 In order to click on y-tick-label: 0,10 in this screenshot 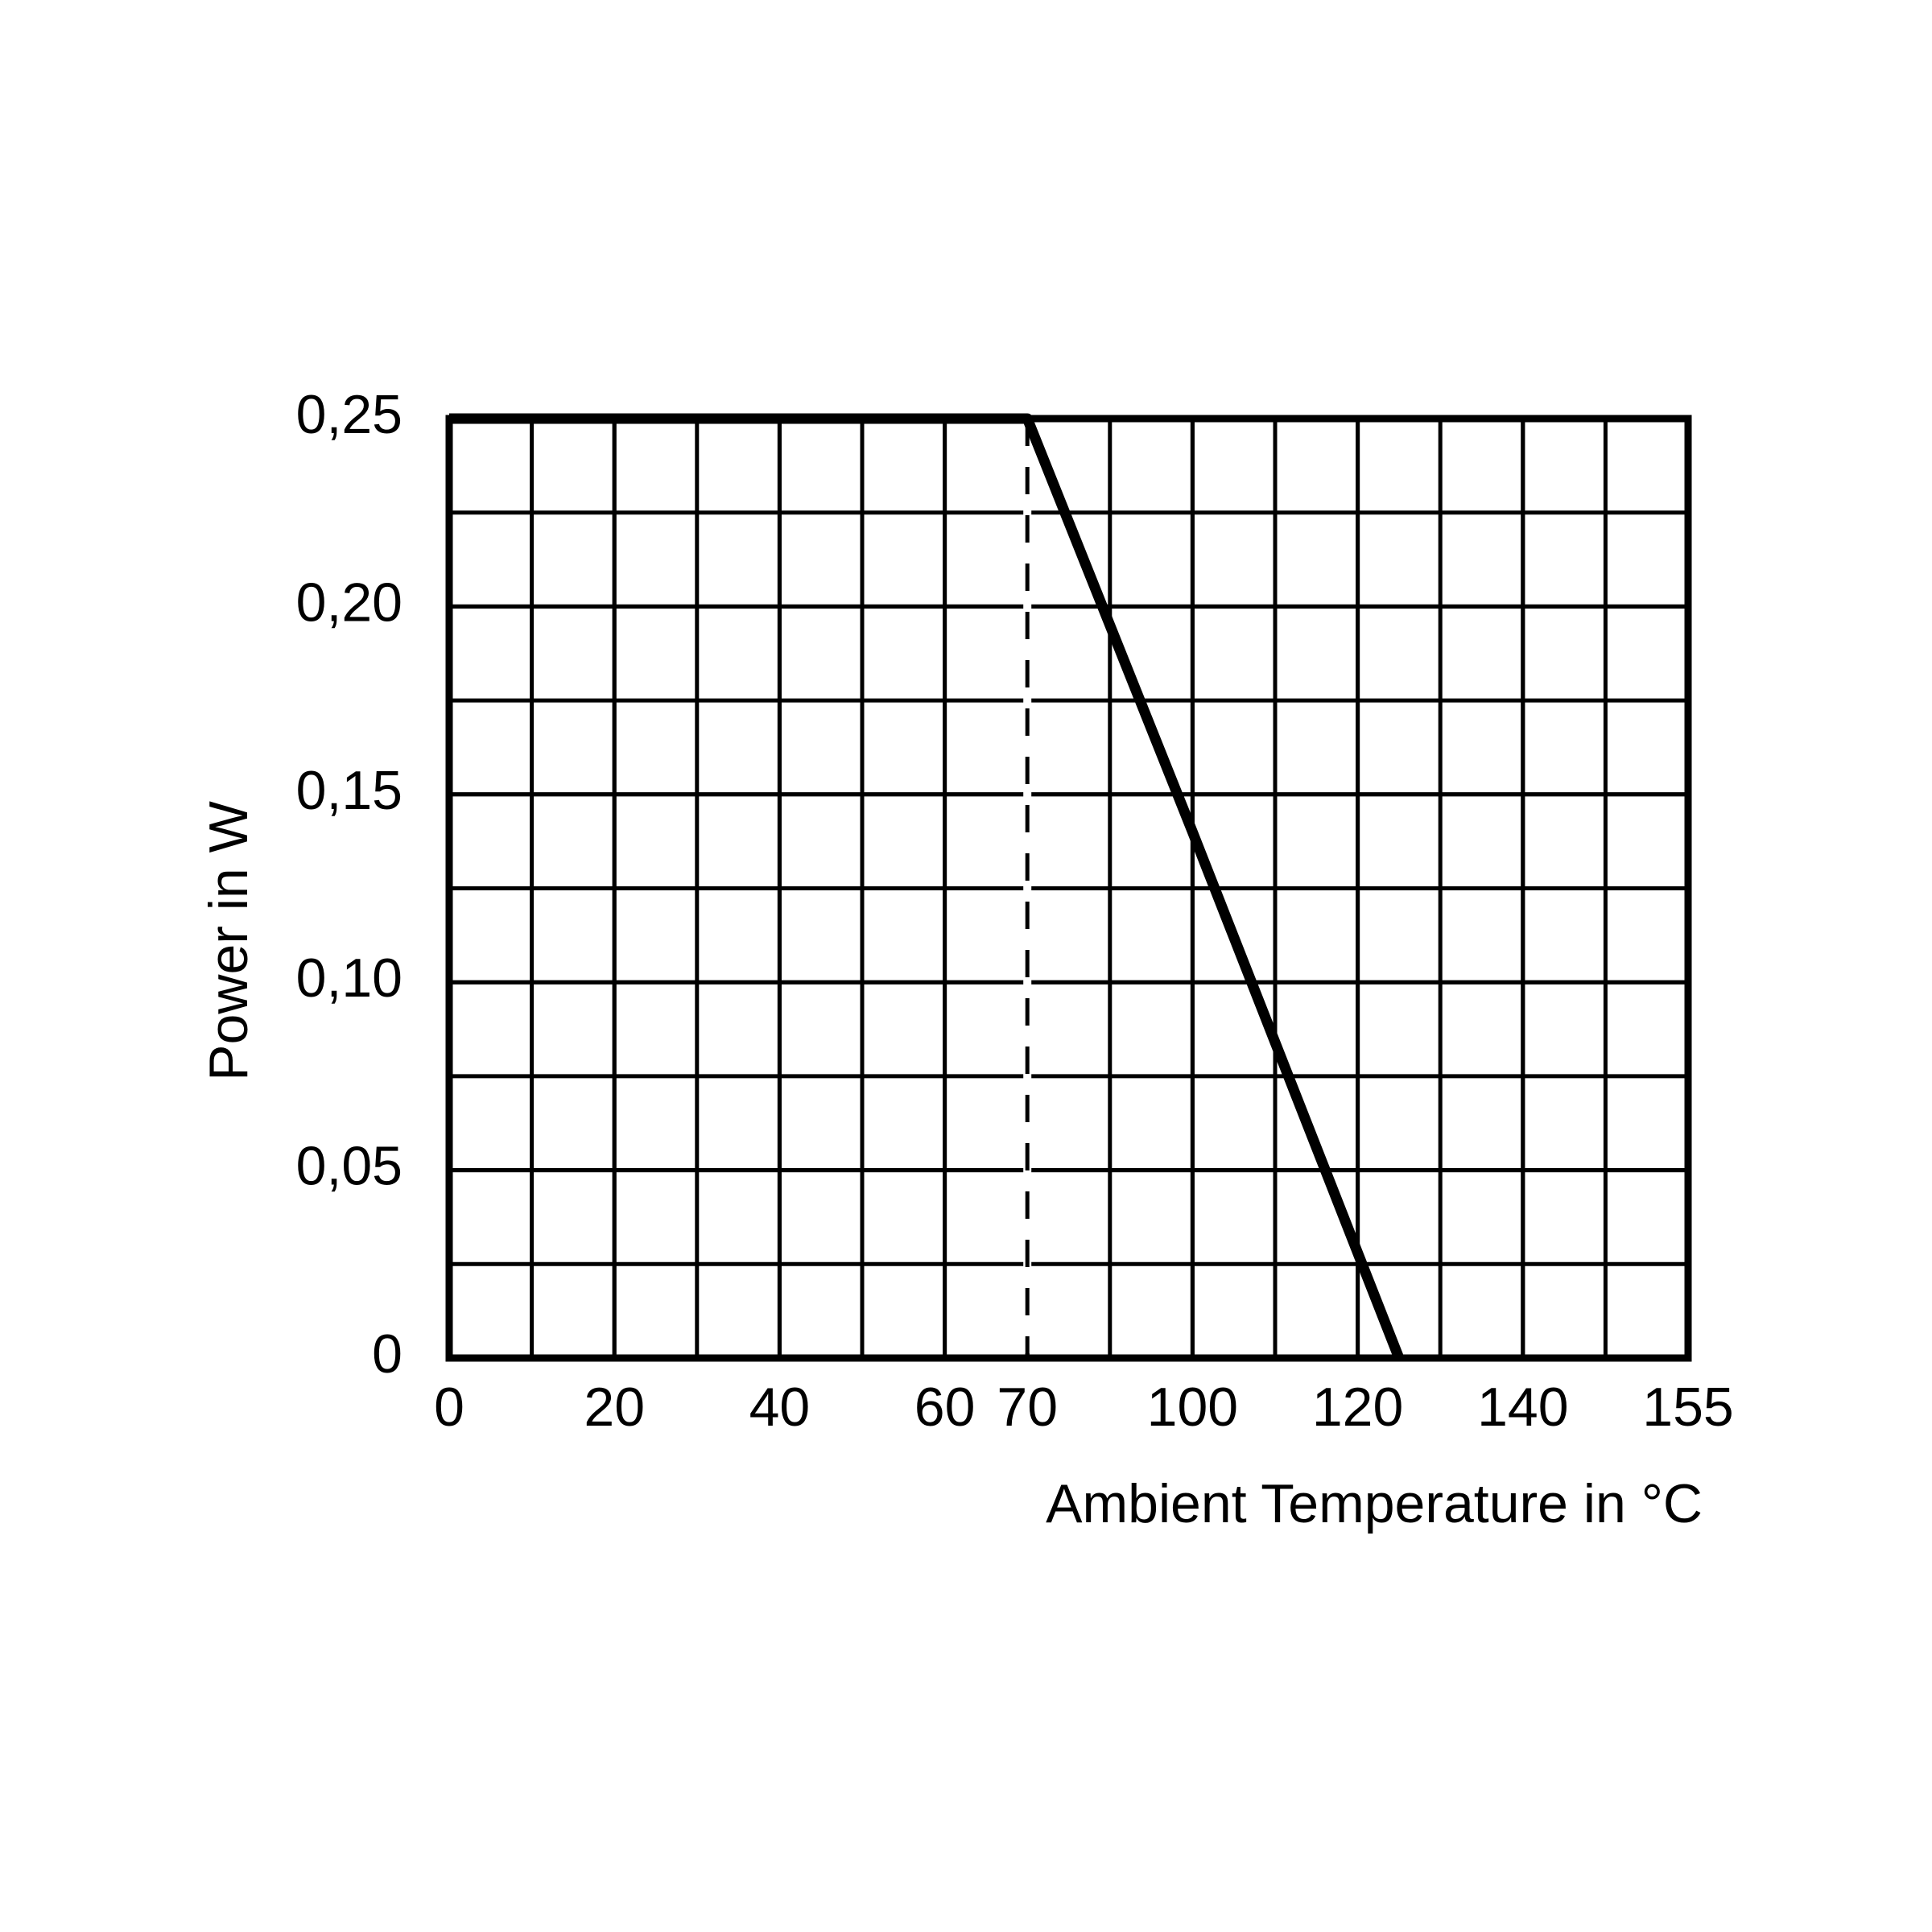, I will do `click(349, 978)`.